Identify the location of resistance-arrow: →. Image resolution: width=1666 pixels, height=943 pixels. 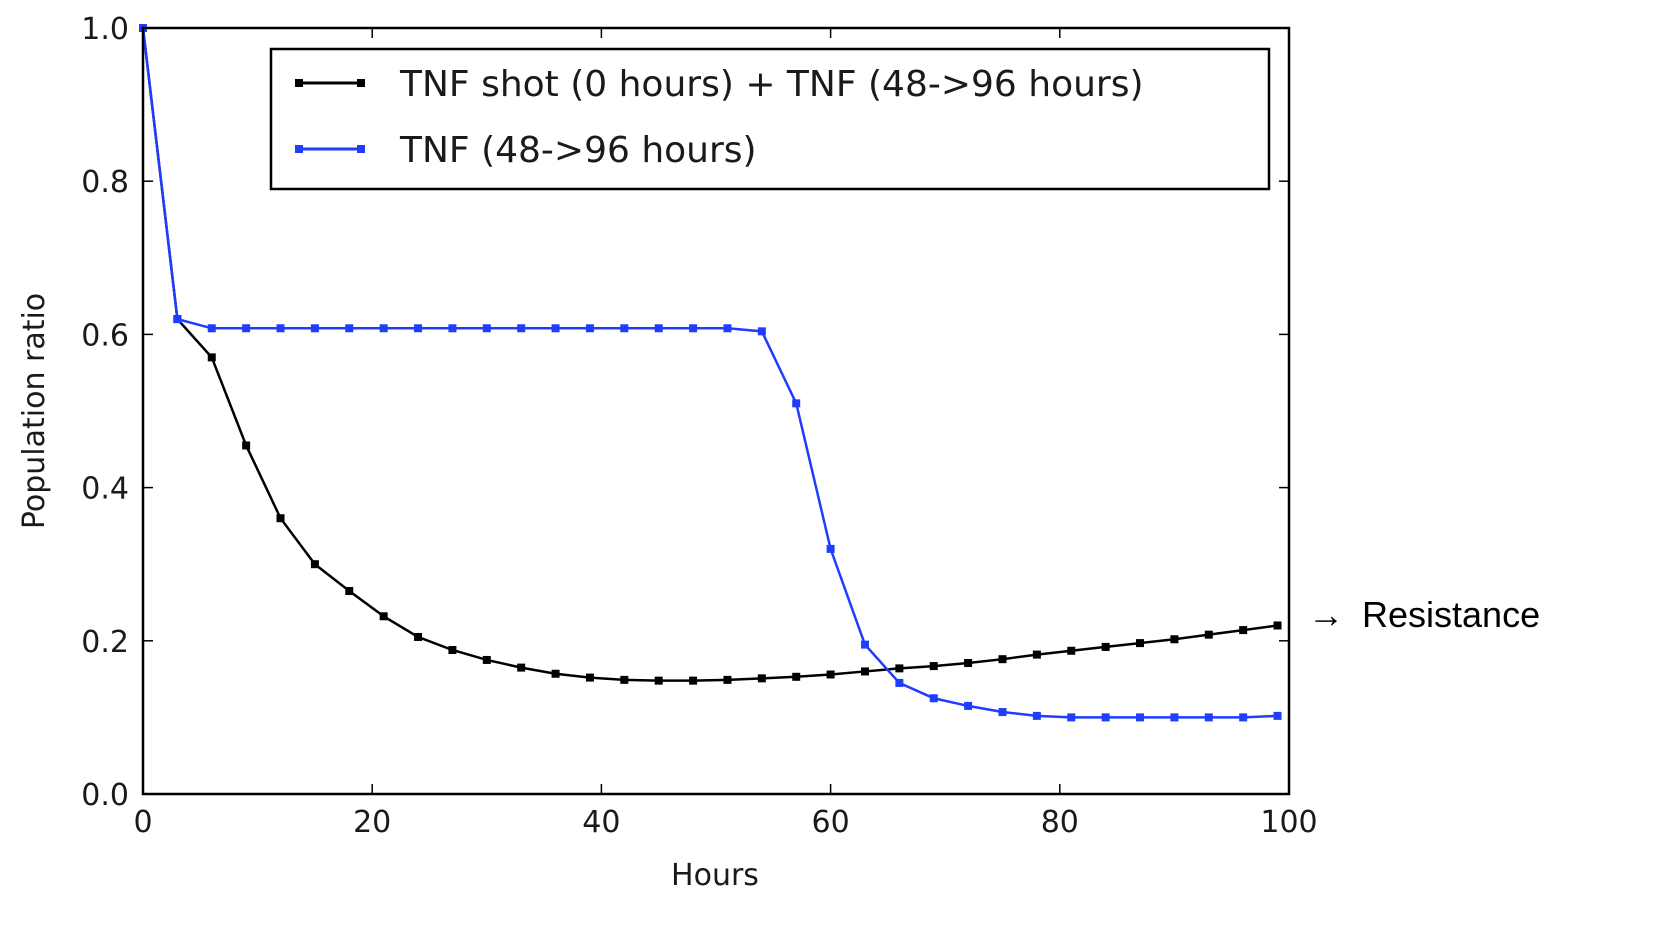
(1326, 614).